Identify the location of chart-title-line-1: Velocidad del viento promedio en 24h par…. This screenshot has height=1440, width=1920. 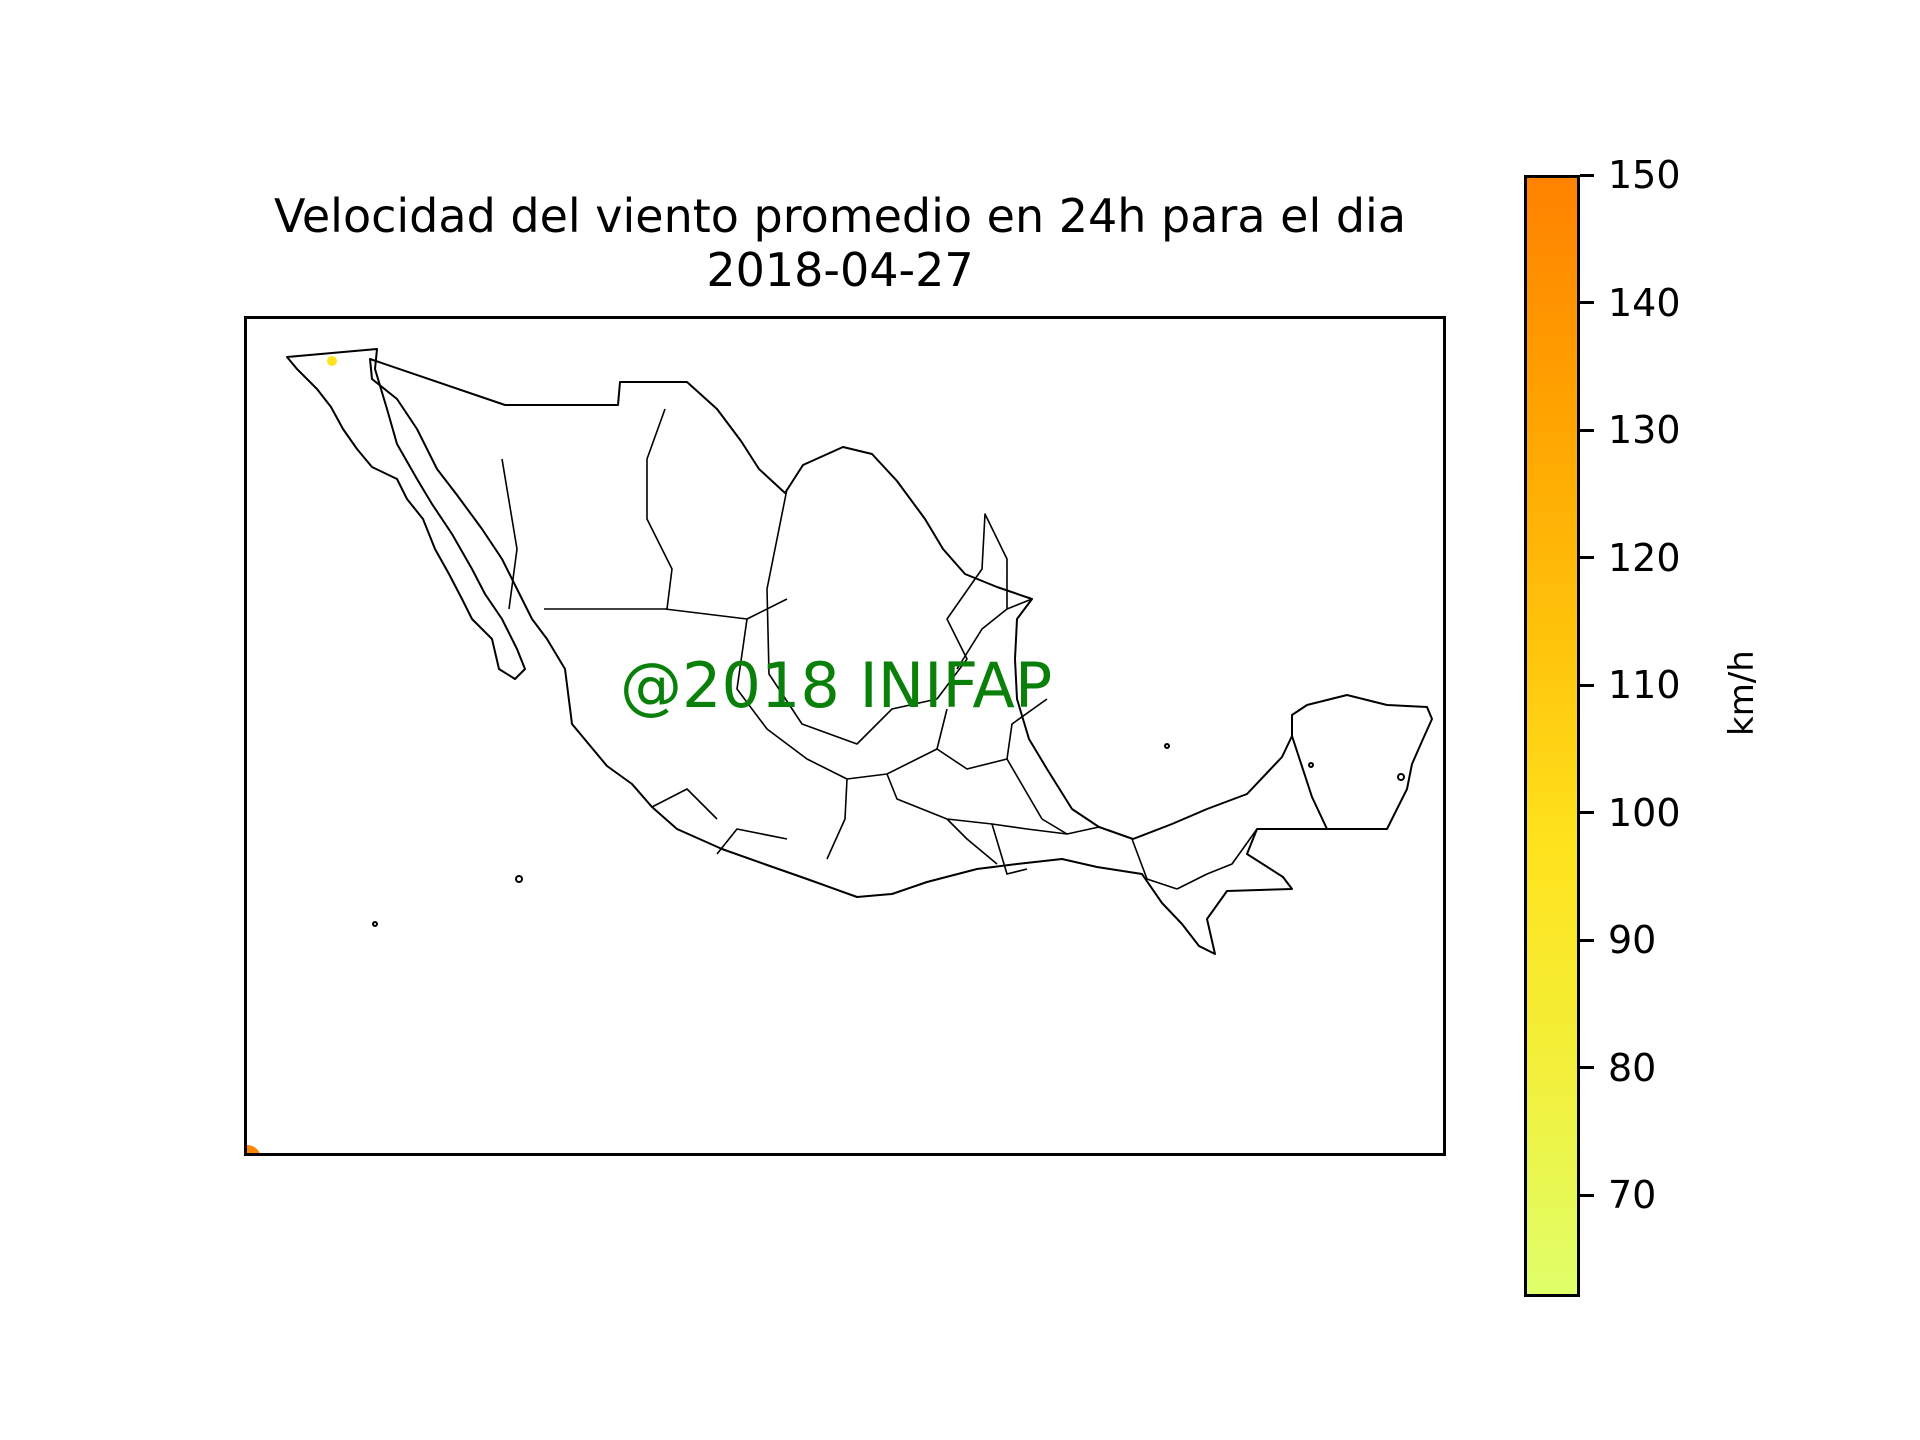
(840, 216).